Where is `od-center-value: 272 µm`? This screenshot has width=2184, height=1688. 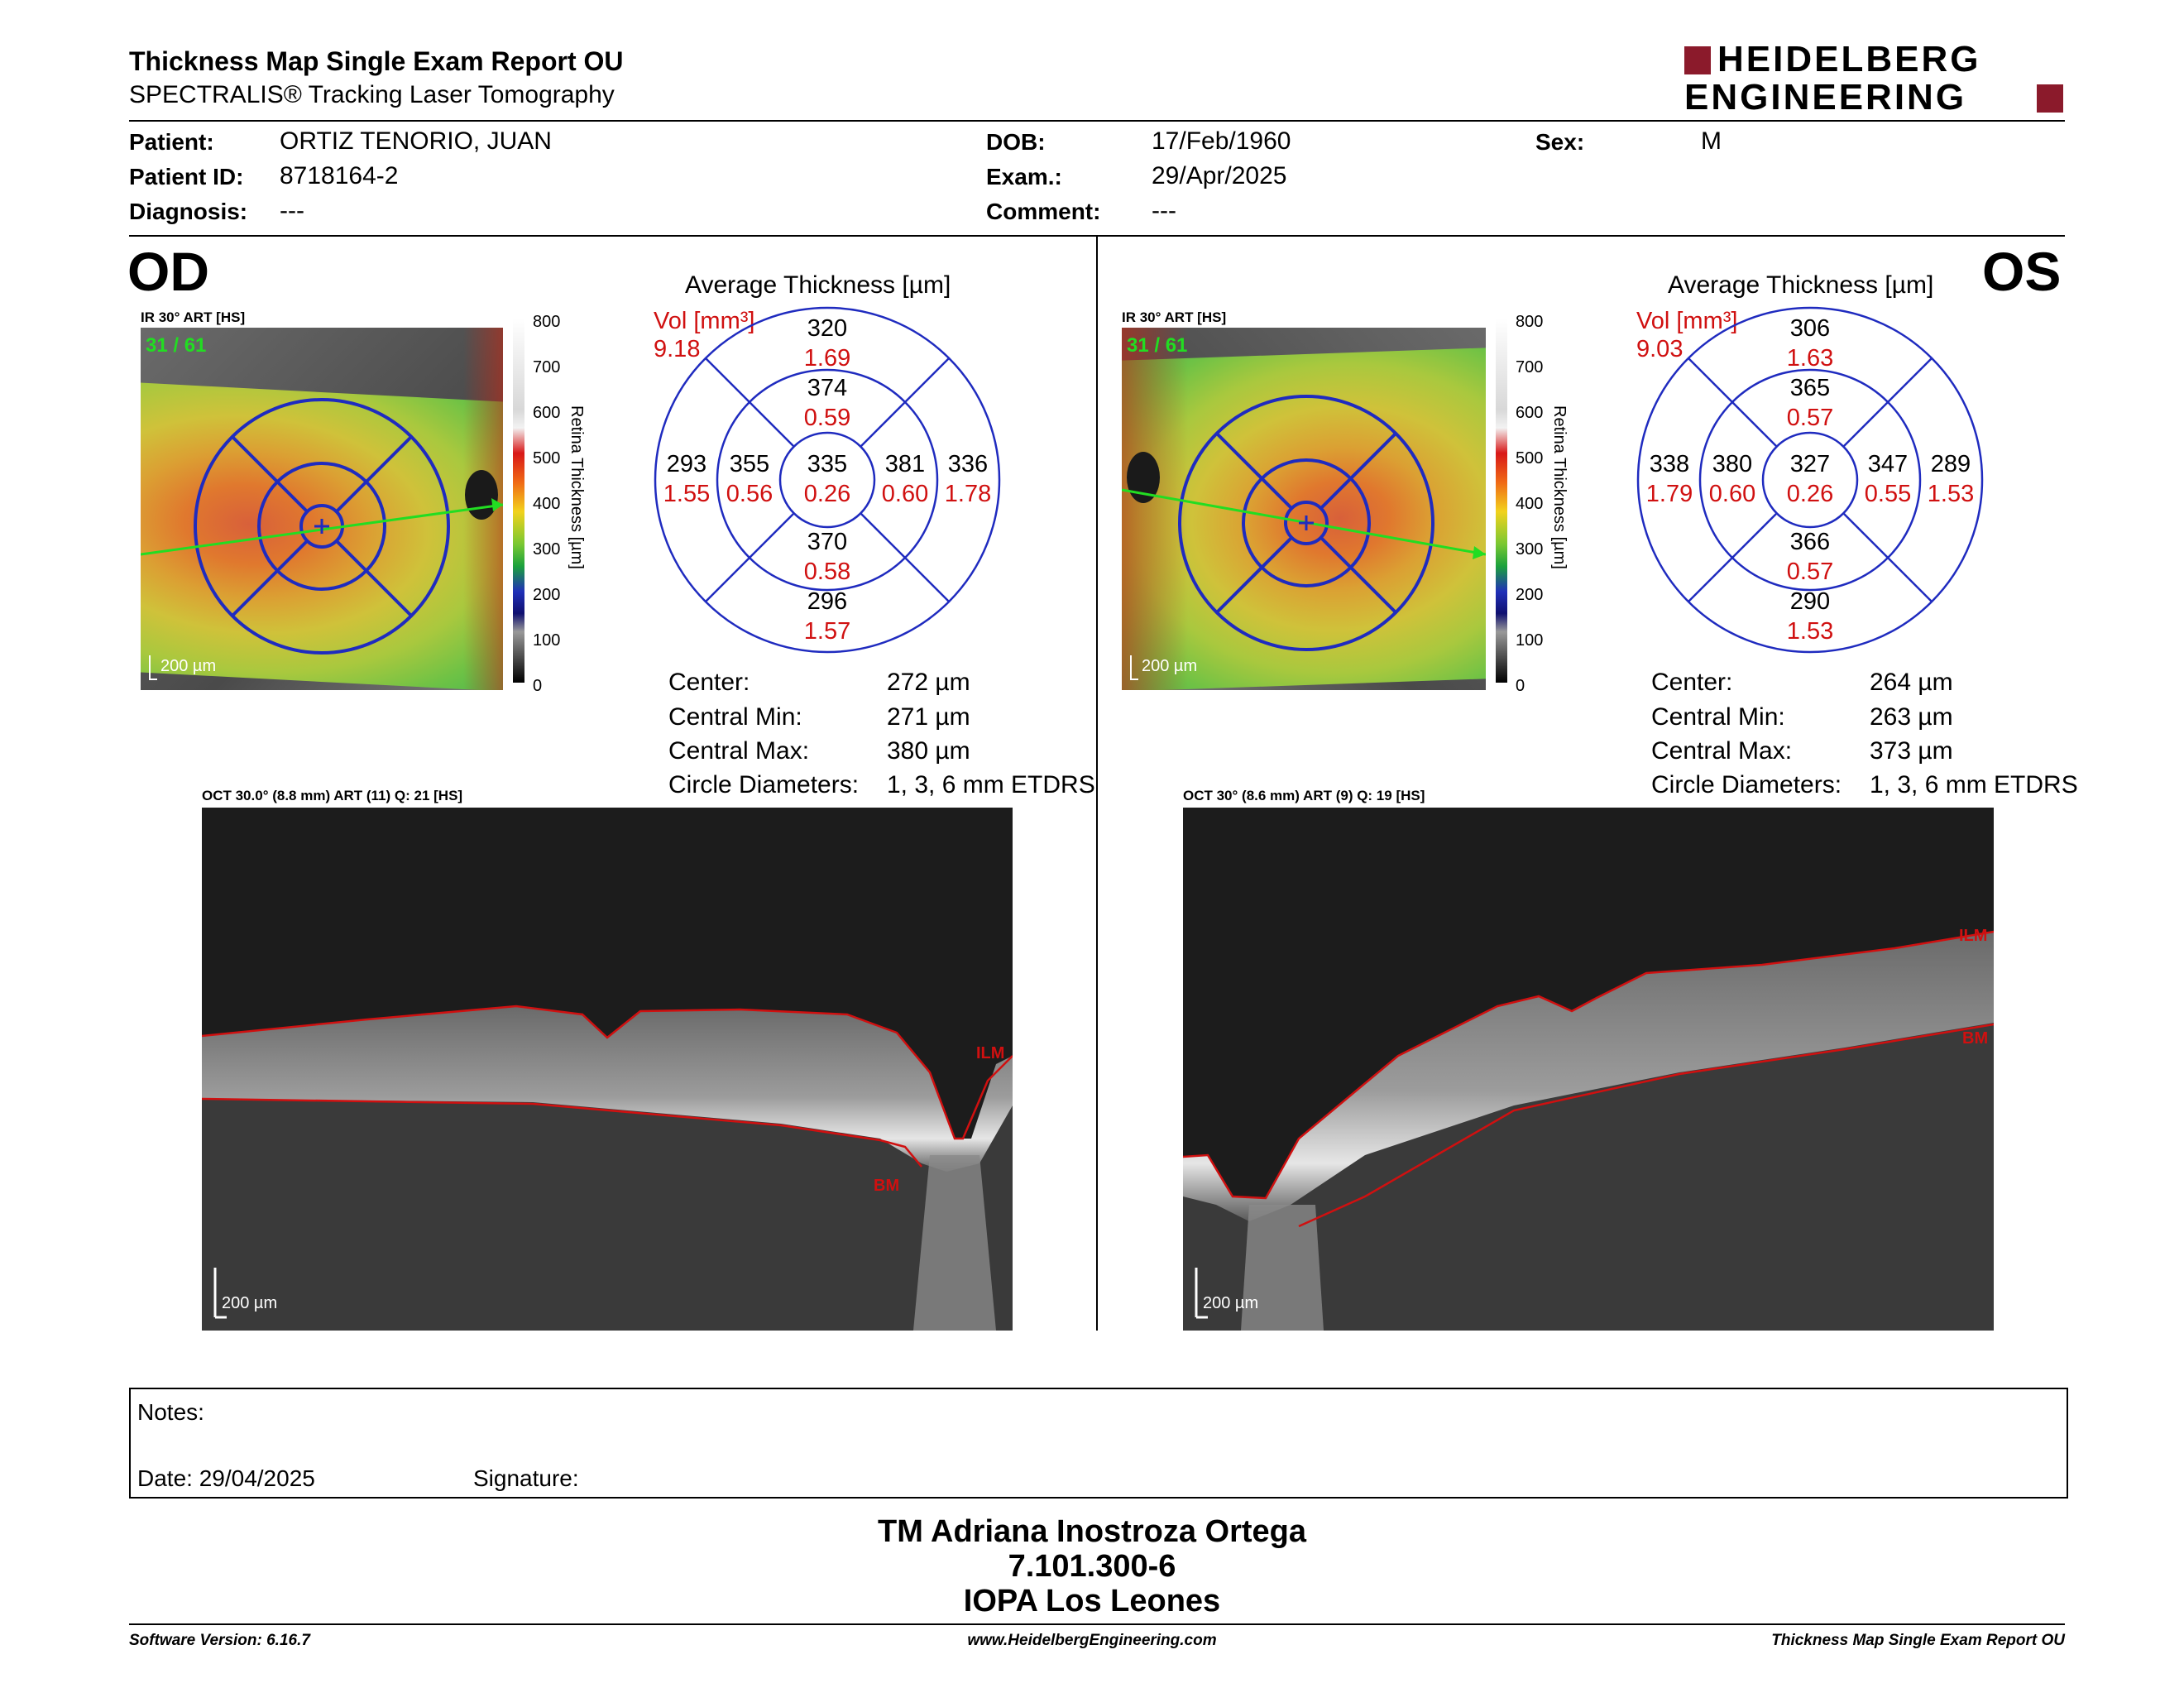 od-center-value: 272 µm is located at coordinates (928, 682).